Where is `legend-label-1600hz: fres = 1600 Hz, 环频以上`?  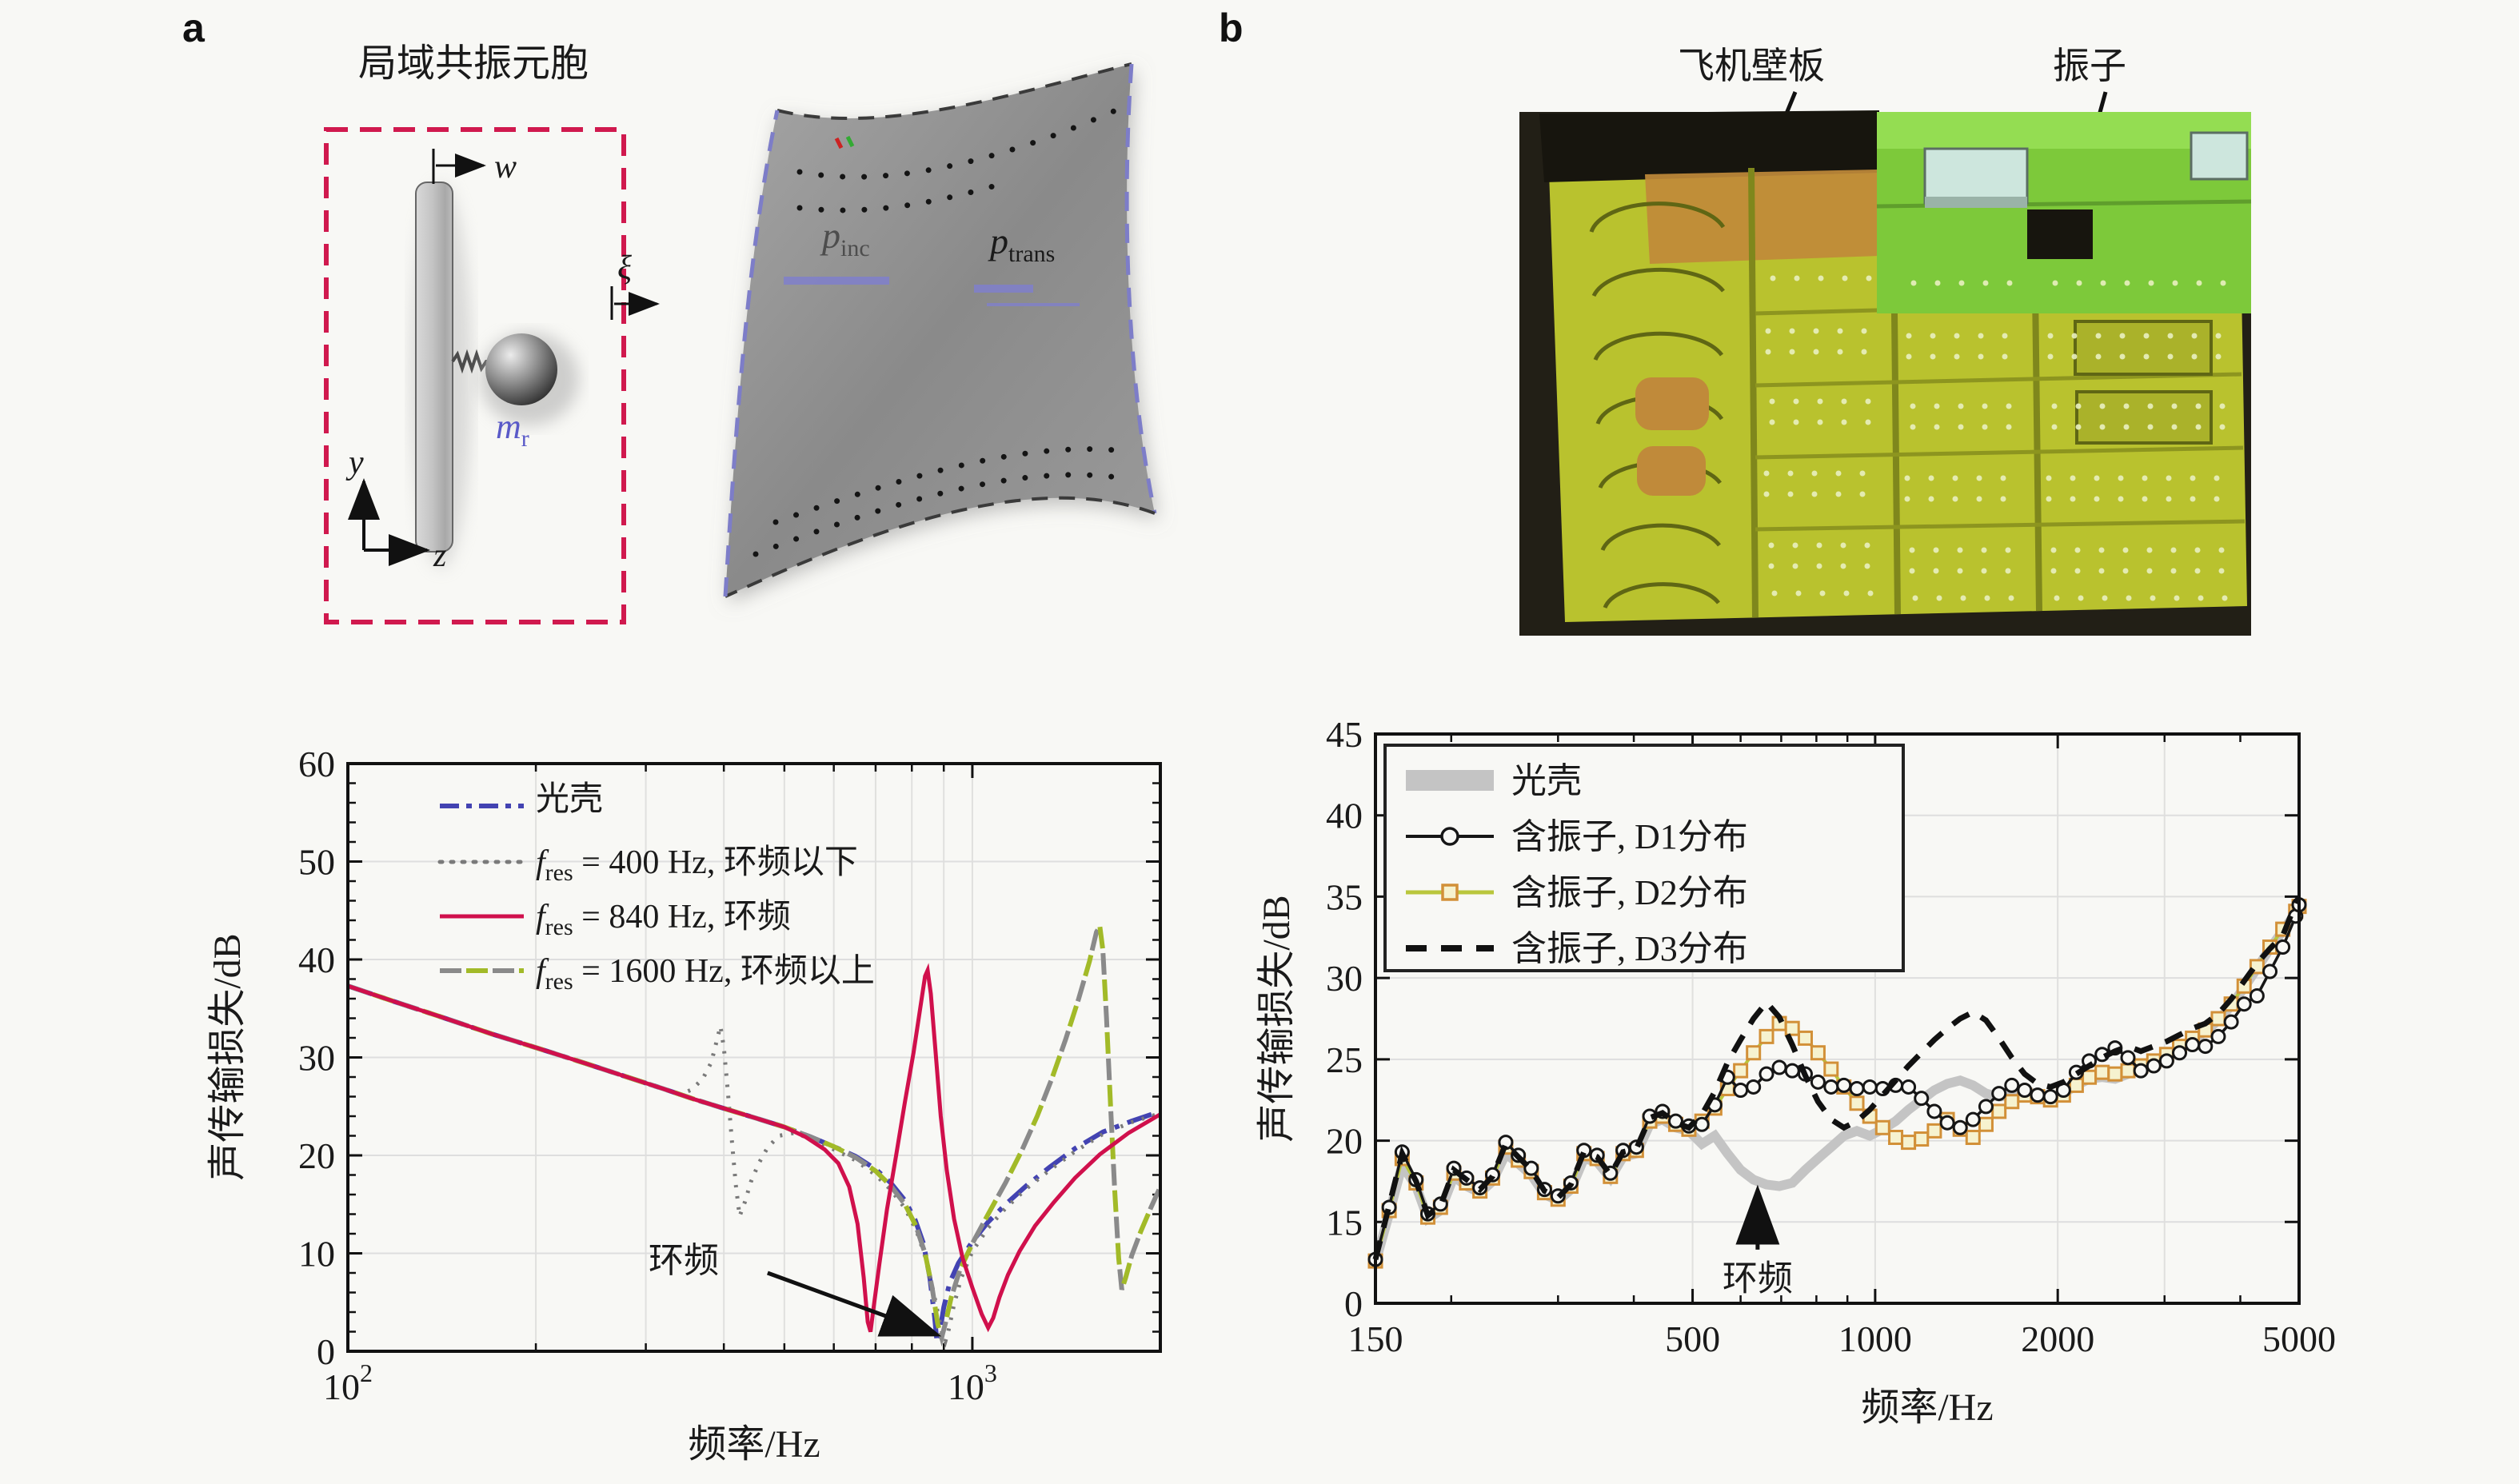
legend-label-1600hz: fres = 1600 Hz, 环频以上 is located at coordinates (705, 974).